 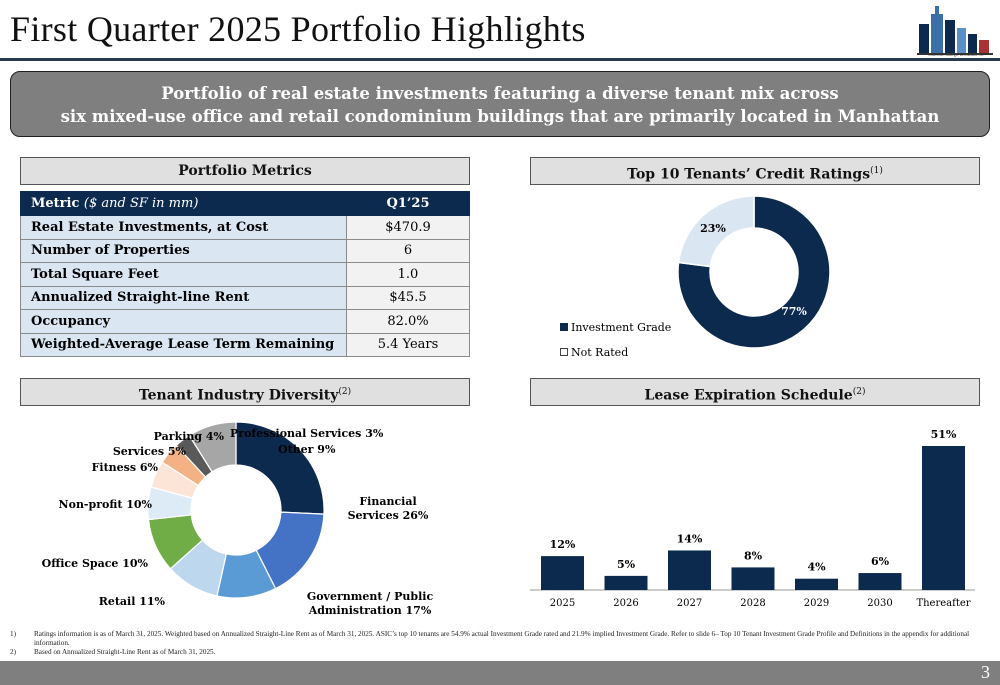 I want to click on metric-label: Total Square Feet, so click(x=183, y=274).